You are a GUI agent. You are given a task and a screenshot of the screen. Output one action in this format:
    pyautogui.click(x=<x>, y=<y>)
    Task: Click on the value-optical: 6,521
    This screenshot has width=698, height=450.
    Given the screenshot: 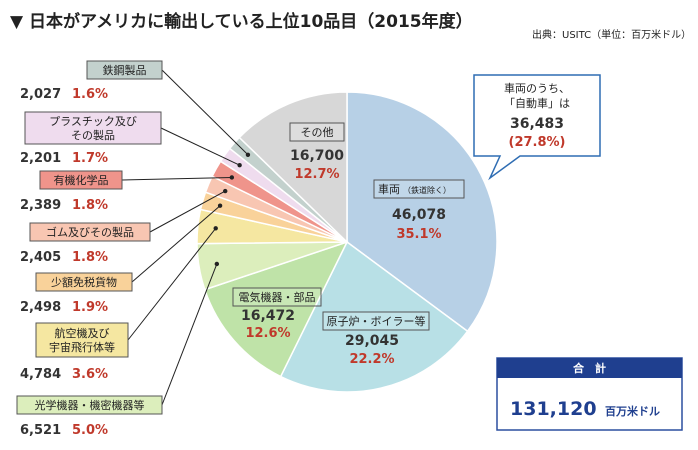 What is the action you would take?
    pyautogui.click(x=40, y=430)
    